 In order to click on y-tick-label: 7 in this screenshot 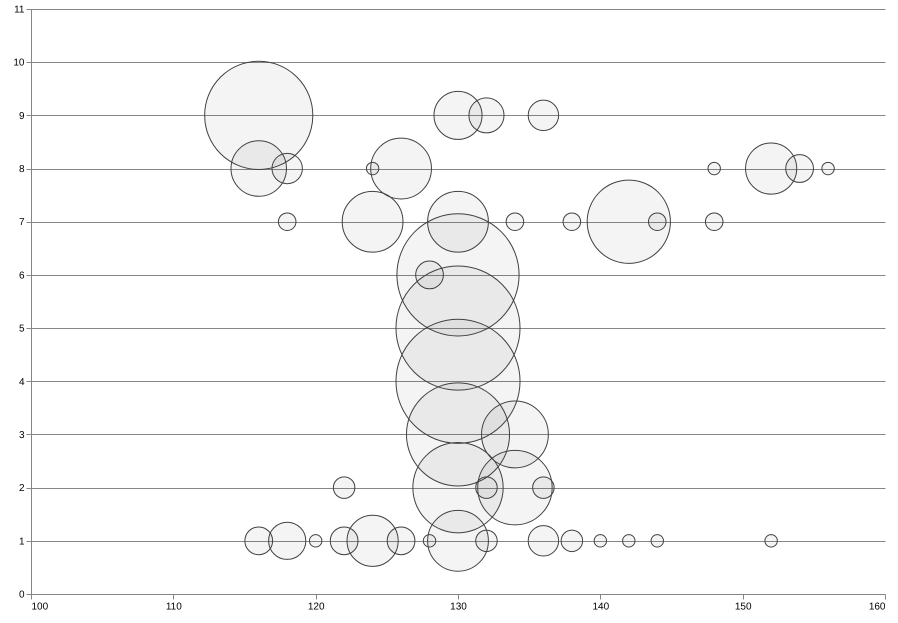, I will do `click(21, 222)`.